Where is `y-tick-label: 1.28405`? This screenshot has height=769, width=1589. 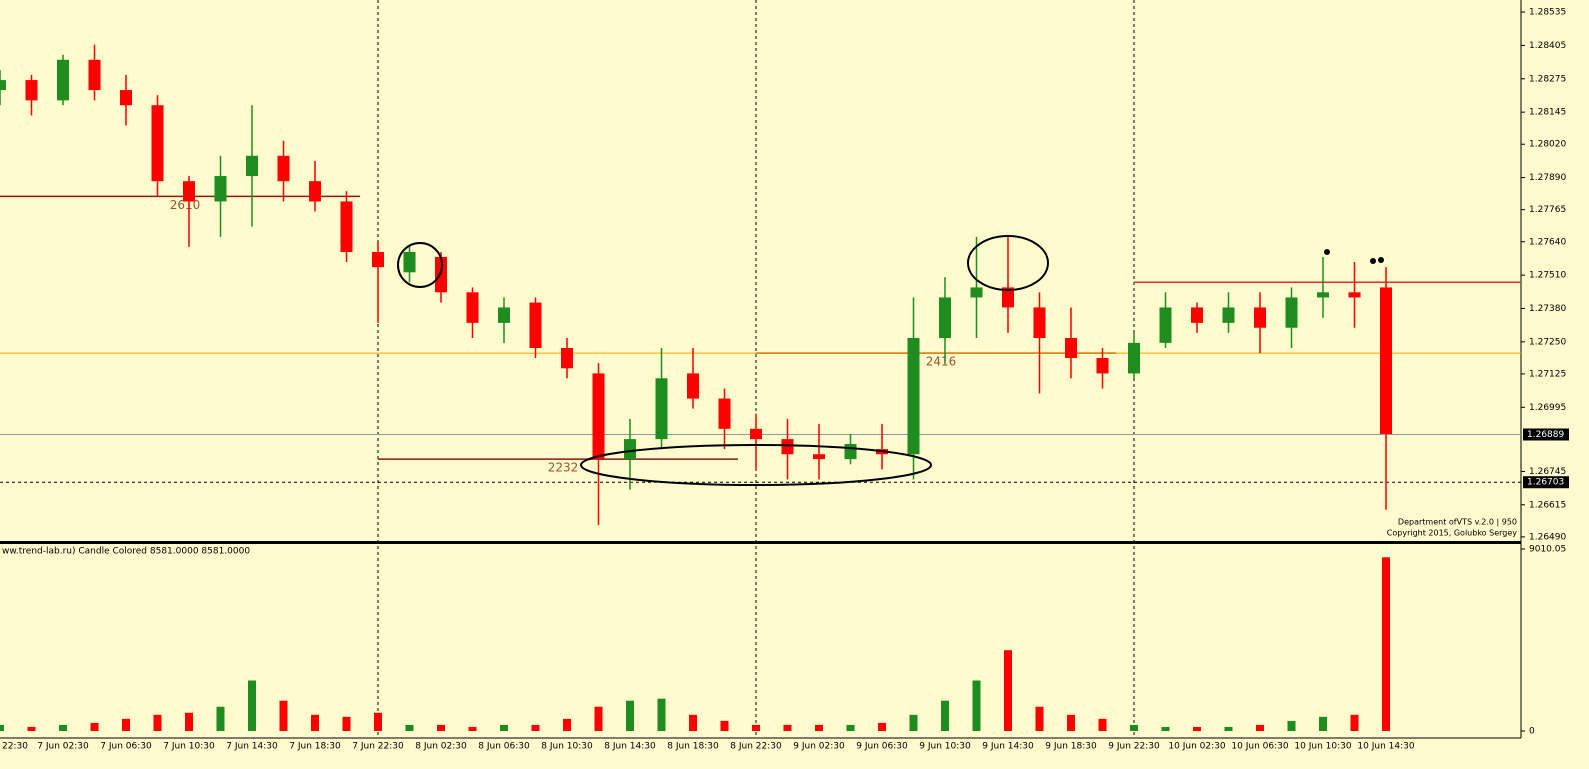 y-tick-label: 1.28405 is located at coordinates (1547, 46).